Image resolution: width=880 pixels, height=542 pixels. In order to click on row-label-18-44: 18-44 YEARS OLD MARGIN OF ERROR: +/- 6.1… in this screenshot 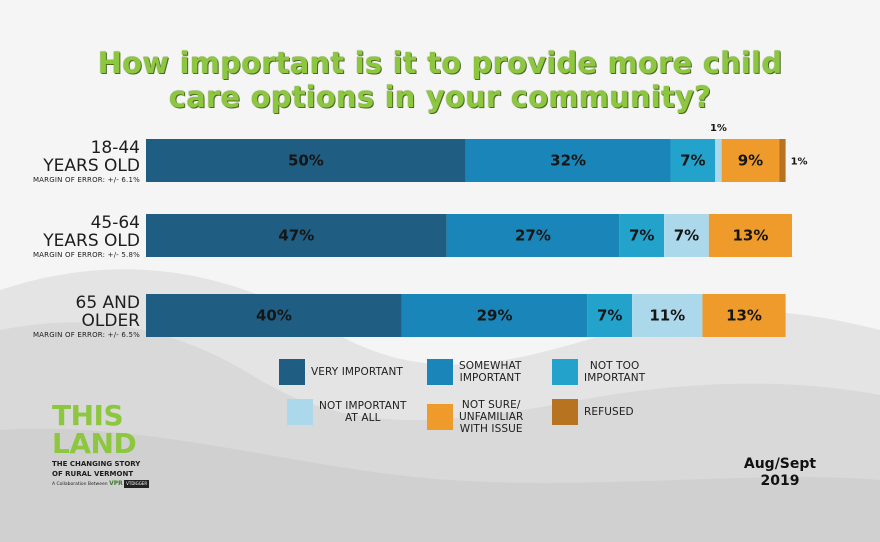, I will do `click(70, 162)`.